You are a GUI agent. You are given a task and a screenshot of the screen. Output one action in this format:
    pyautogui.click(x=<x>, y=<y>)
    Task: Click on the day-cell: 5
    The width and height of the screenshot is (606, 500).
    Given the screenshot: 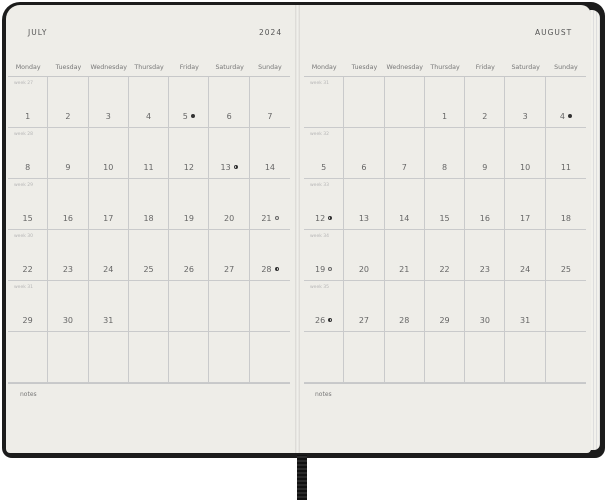 What is the action you would take?
    pyautogui.click(x=189, y=102)
    